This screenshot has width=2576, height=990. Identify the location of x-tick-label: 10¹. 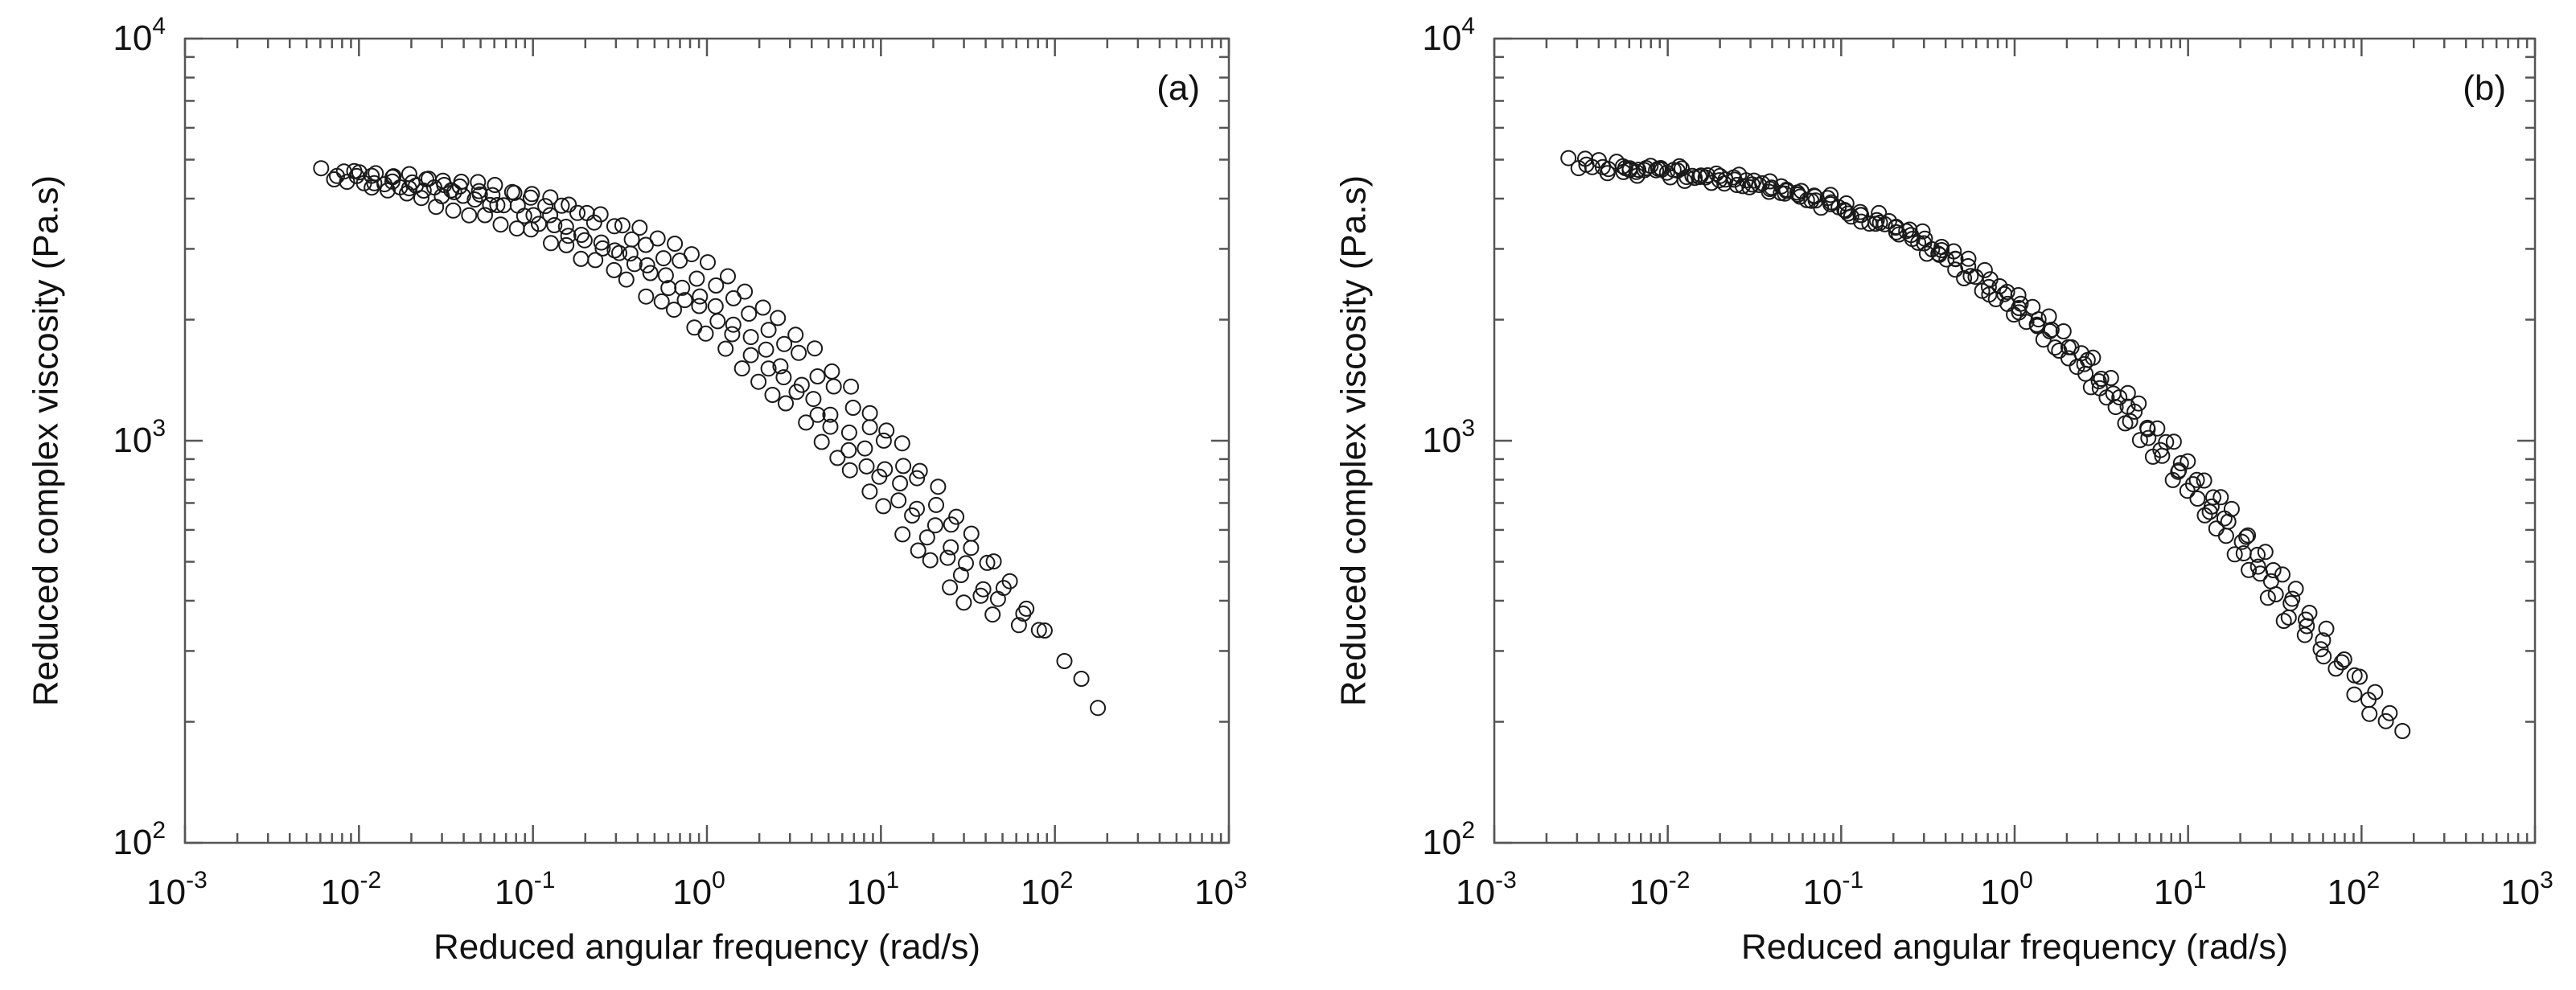
(2180, 889).